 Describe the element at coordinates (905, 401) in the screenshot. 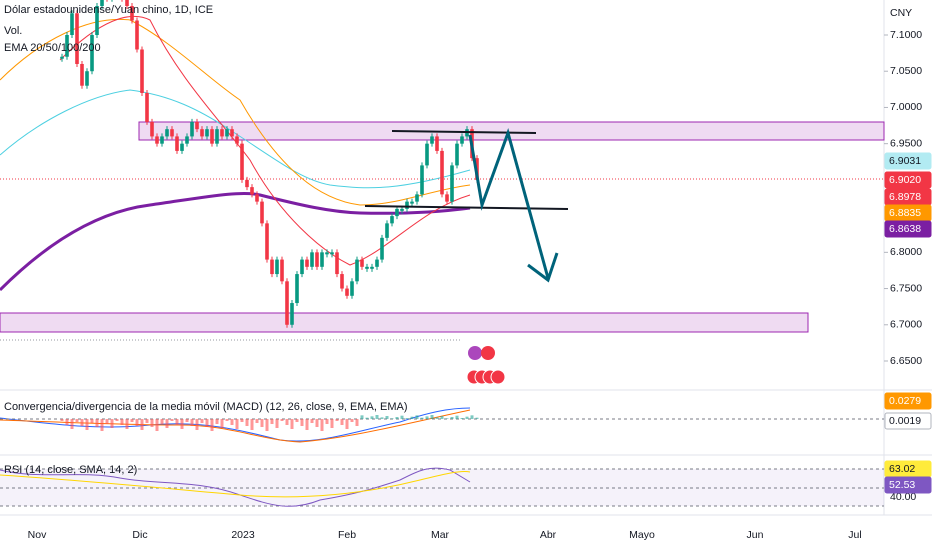

I see `price-badge-label: 0.0279` at that location.